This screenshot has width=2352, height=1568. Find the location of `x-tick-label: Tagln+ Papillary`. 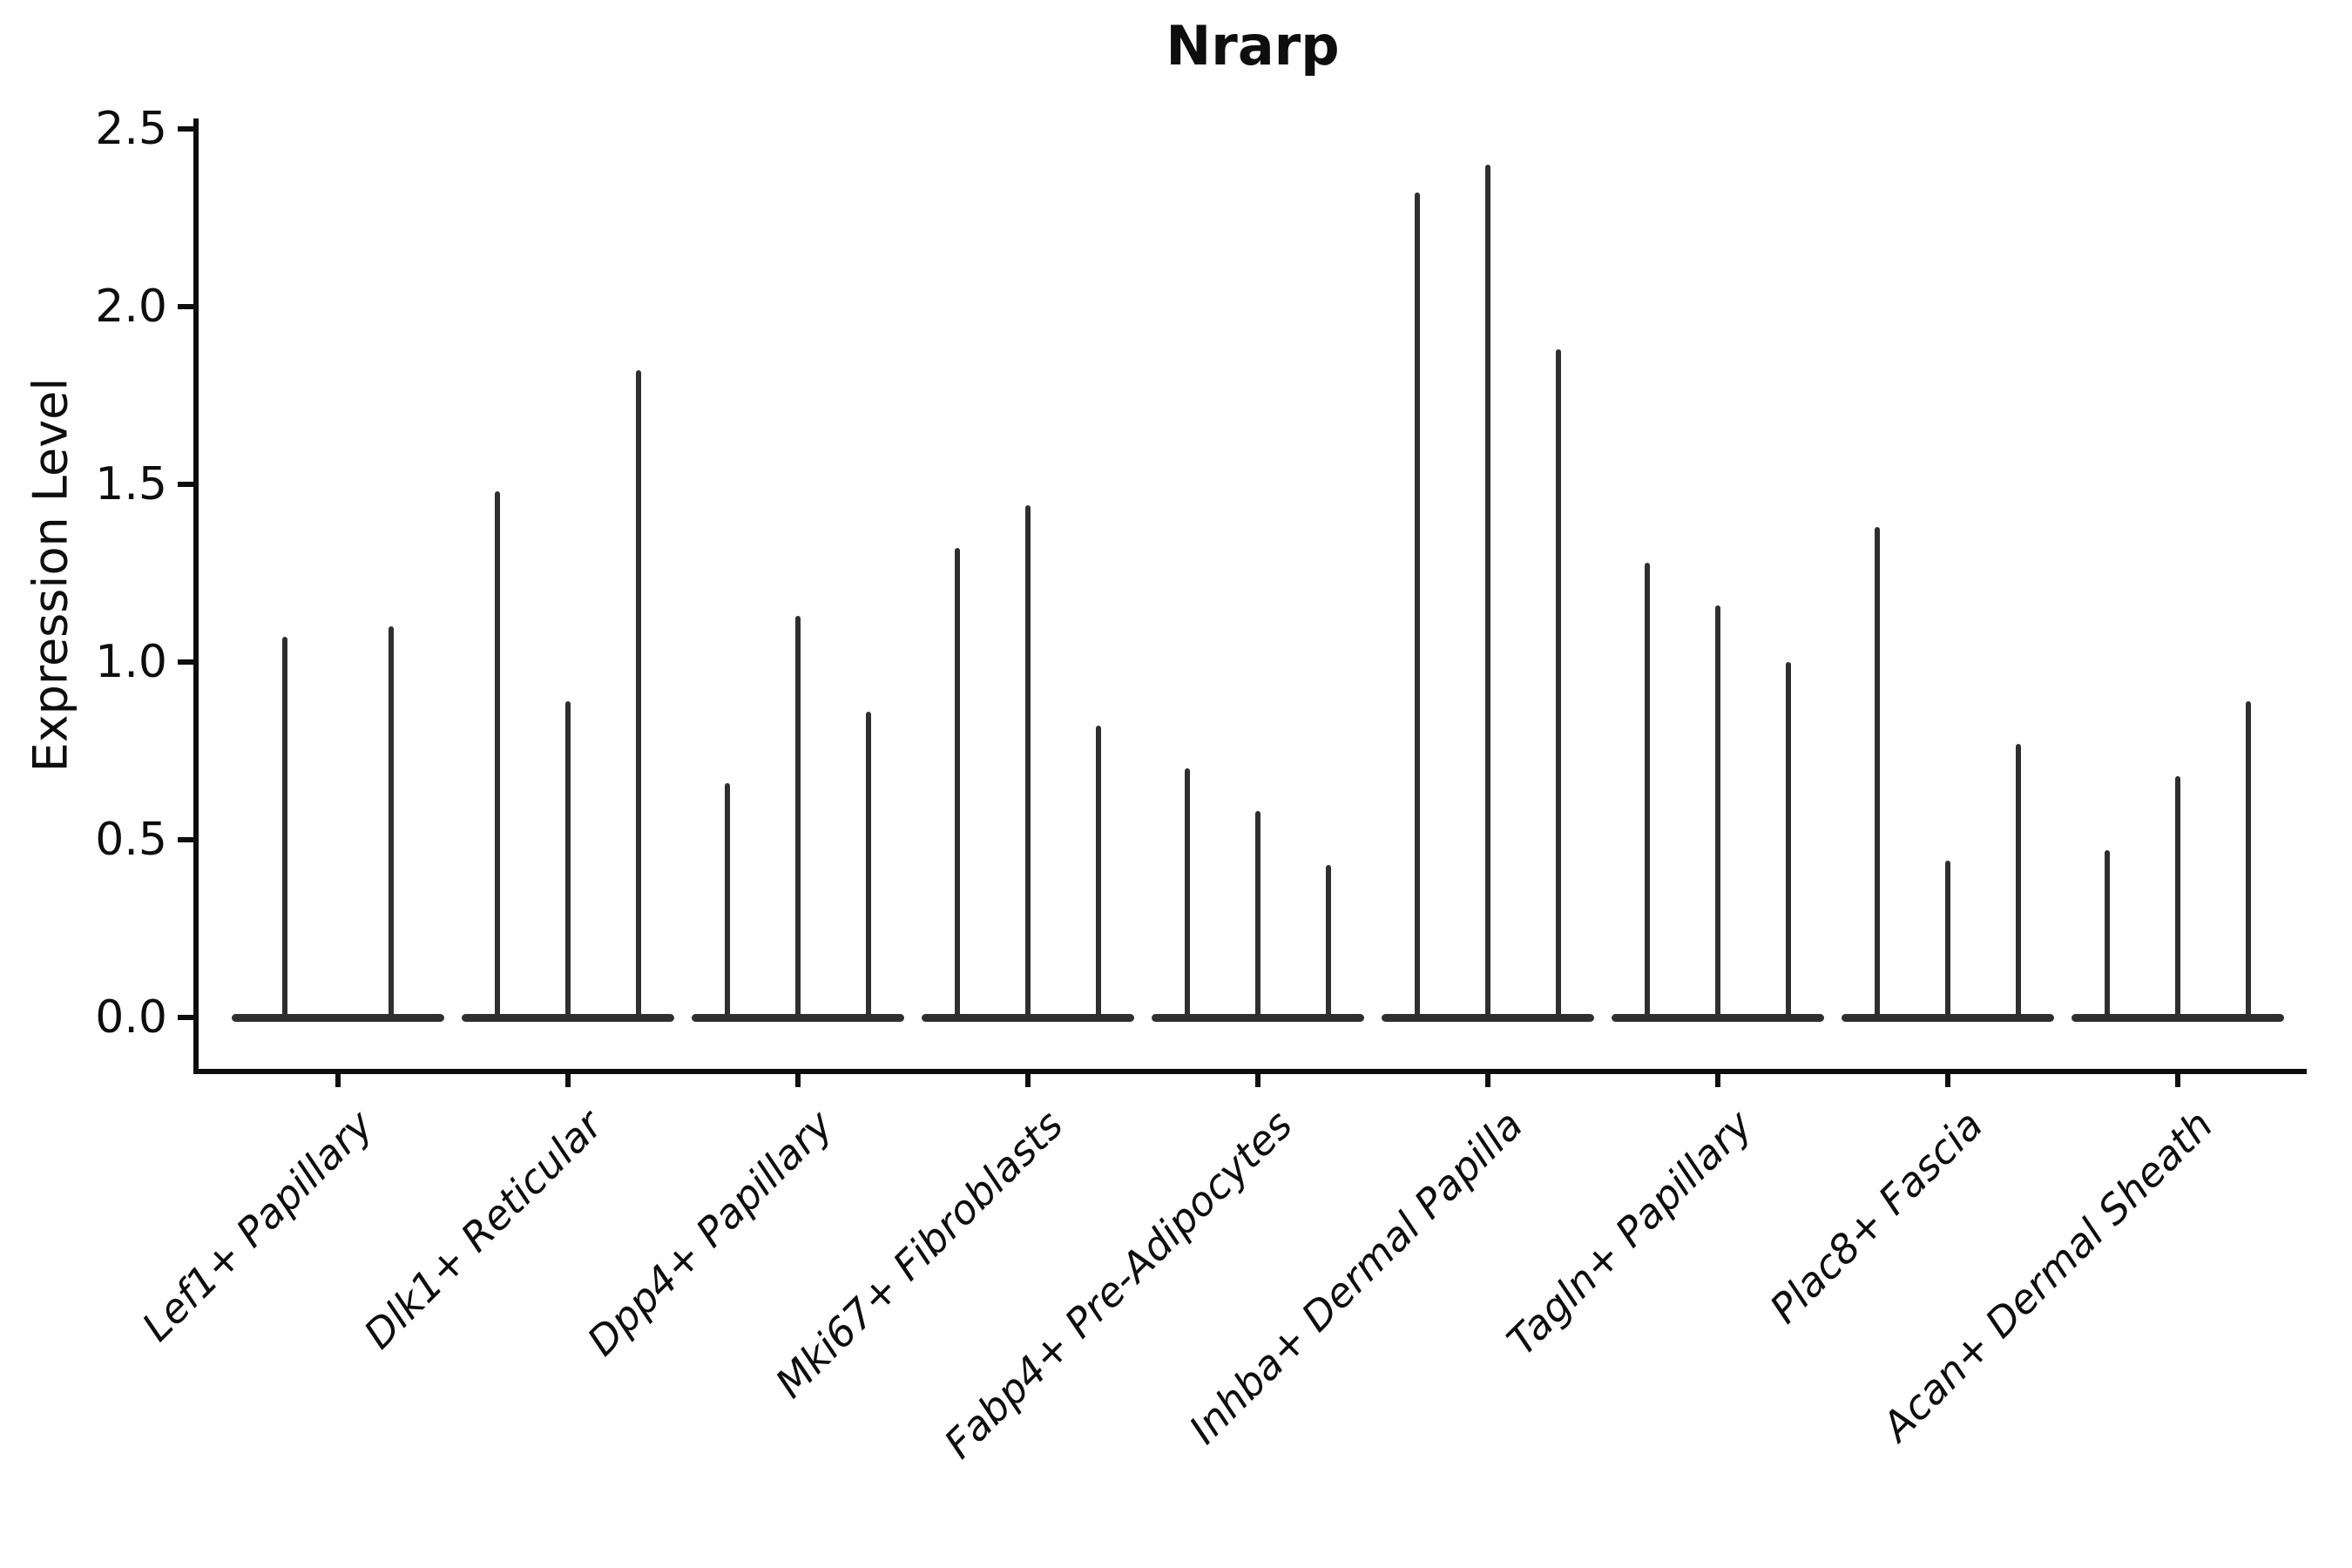

x-tick-label: Tagln+ Papillary is located at coordinates (1629, 1233).